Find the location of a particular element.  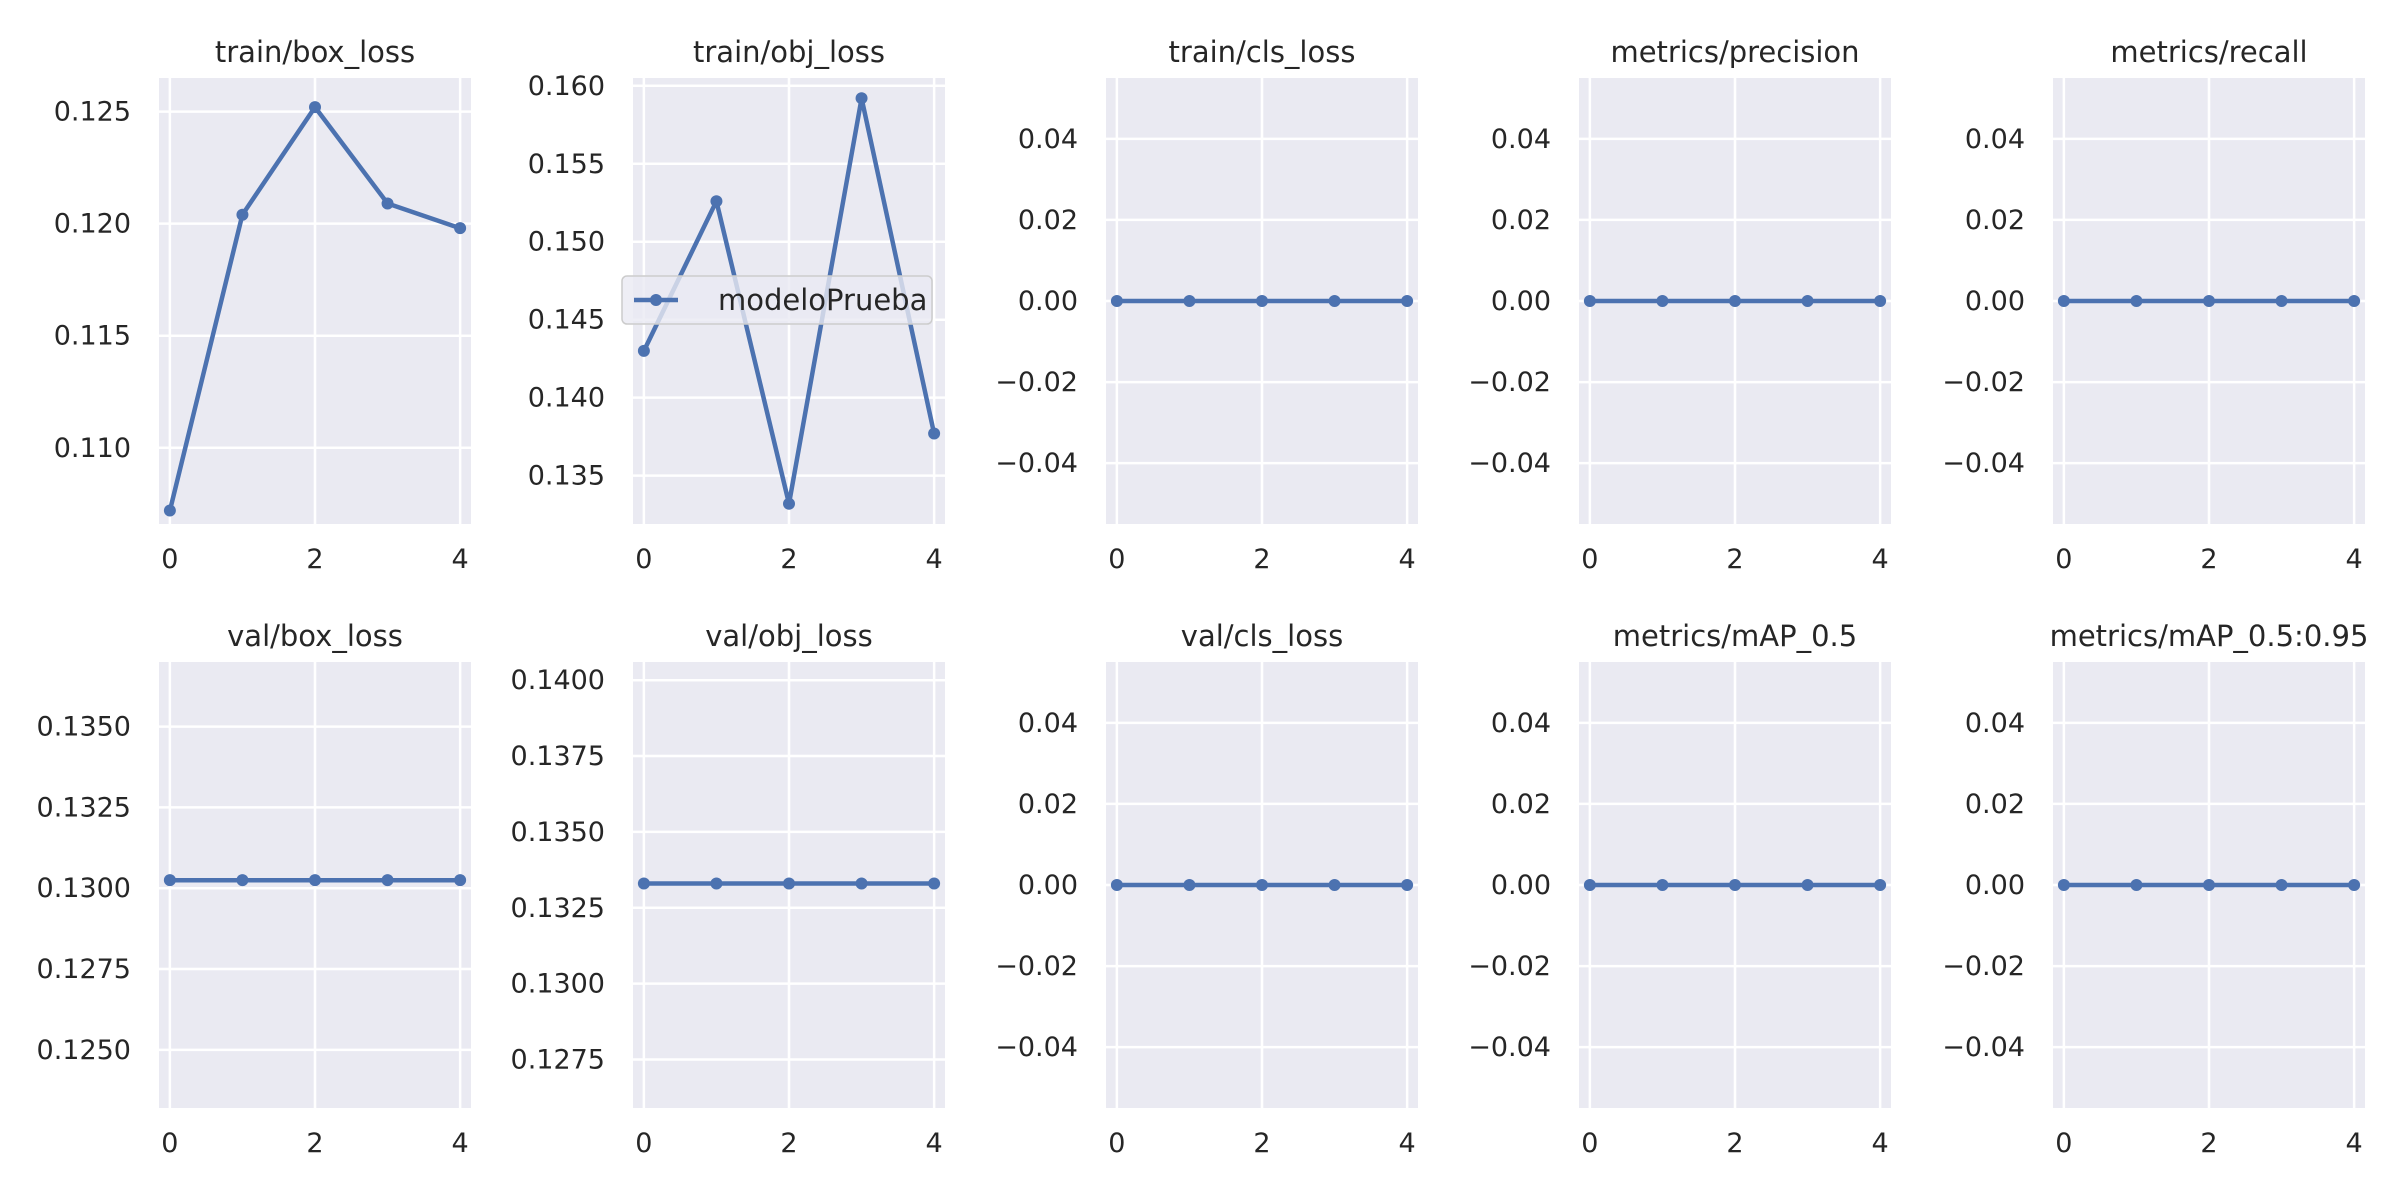

y-tick-label: 0.115 is located at coordinates (92, 336).